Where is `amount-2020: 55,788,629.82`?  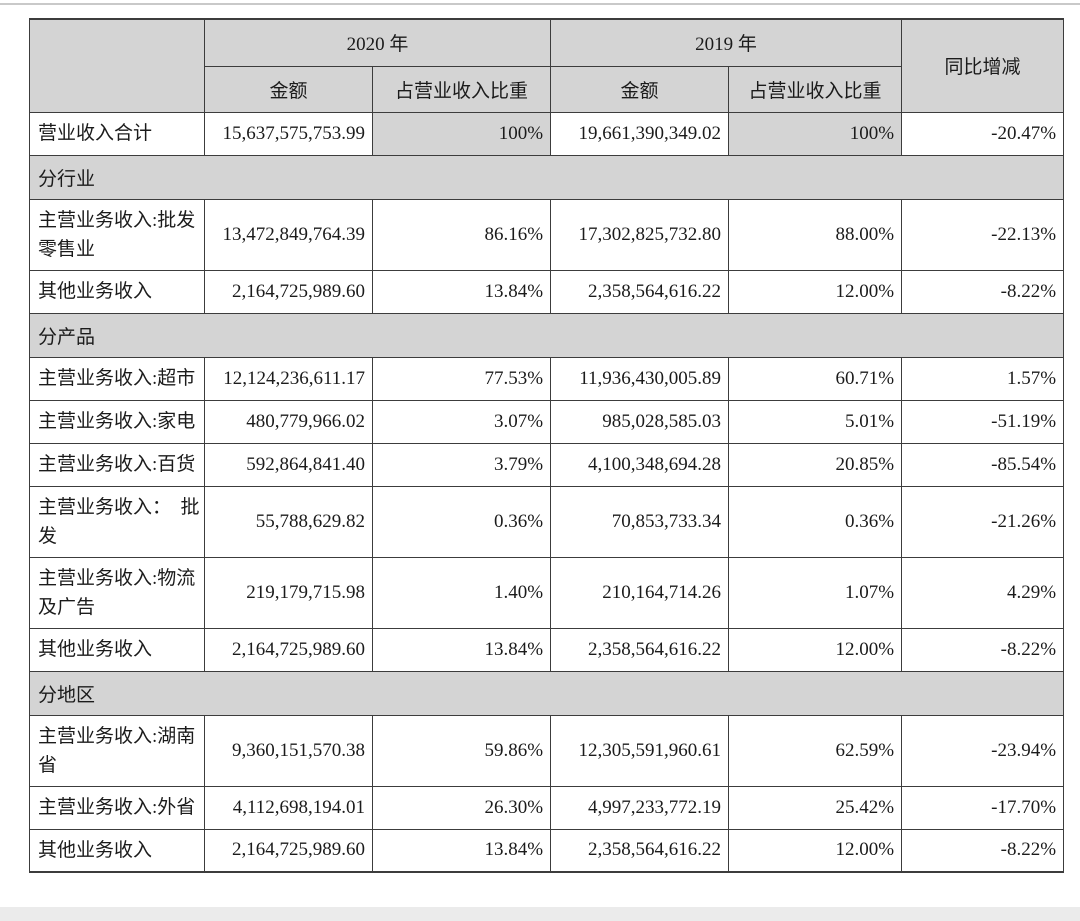
amount-2020: 55,788,629.82 is located at coordinates (288, 521).